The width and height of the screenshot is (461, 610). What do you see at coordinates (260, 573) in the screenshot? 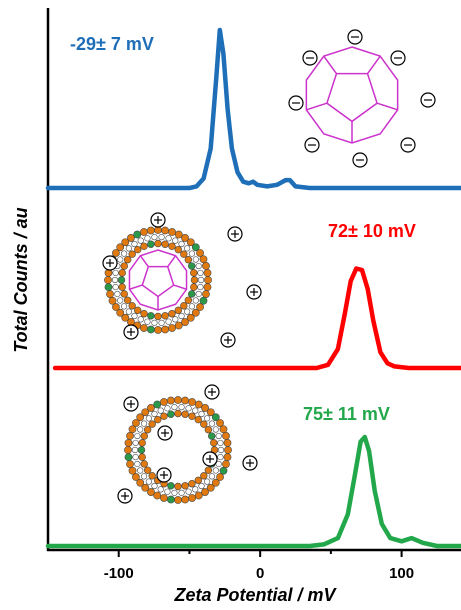
I see `x-tick-label: 0` at bounding box center [260, 573].